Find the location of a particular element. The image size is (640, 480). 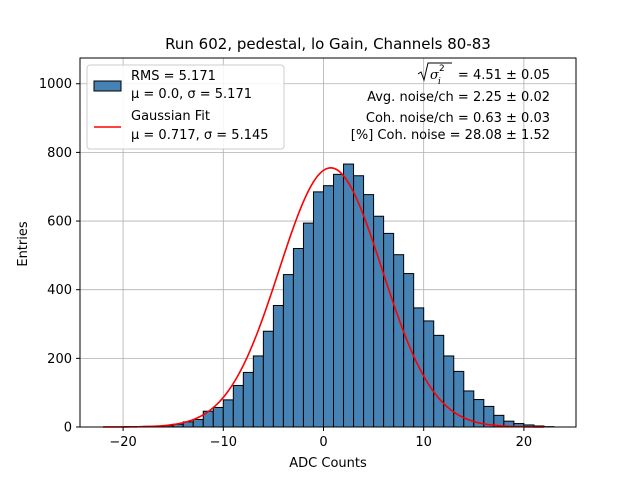

legend-histogram-label: RMS = 5.171 is located at coordinates (173, 76).